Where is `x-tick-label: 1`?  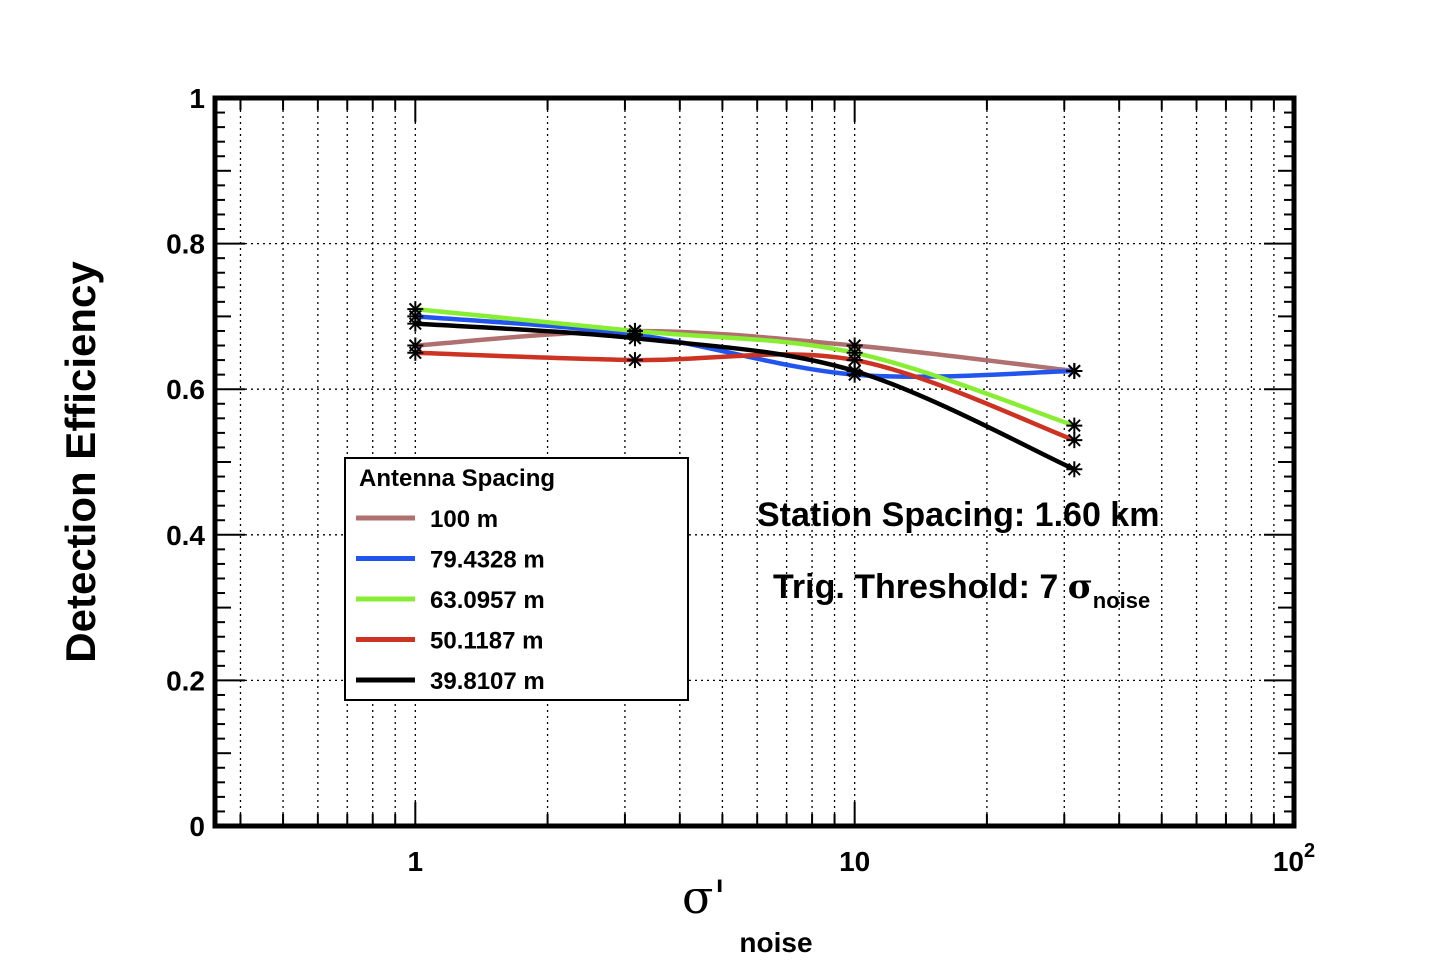
x-tick-label: 1 is located at coordinates (416, 861).